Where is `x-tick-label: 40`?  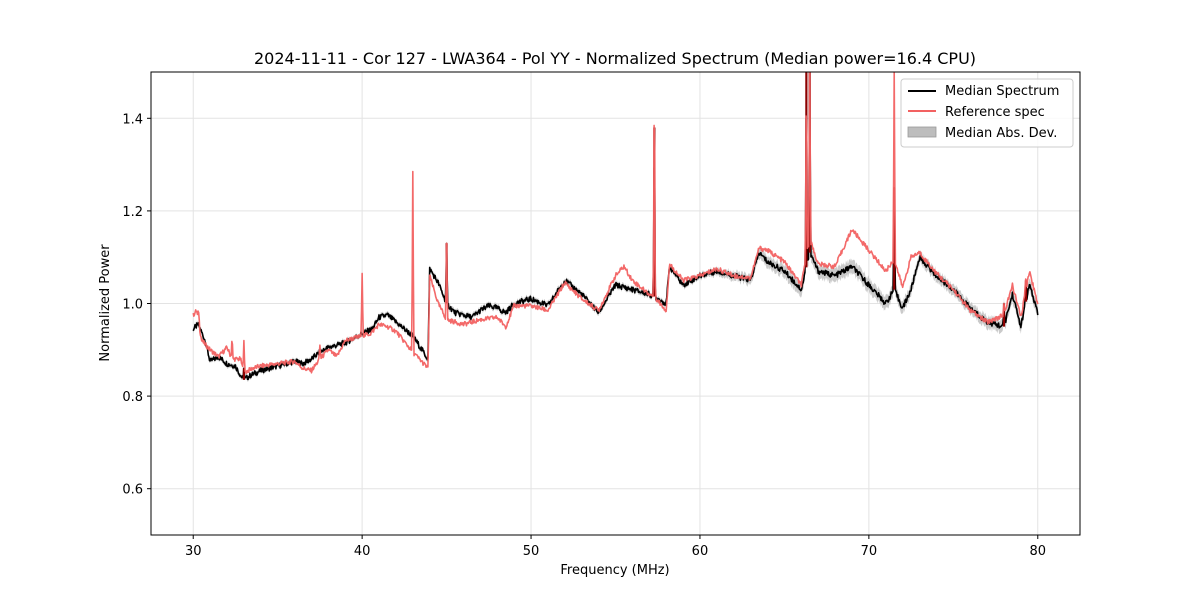 x-tick-label: 40 is located at coordinates (362, 551).